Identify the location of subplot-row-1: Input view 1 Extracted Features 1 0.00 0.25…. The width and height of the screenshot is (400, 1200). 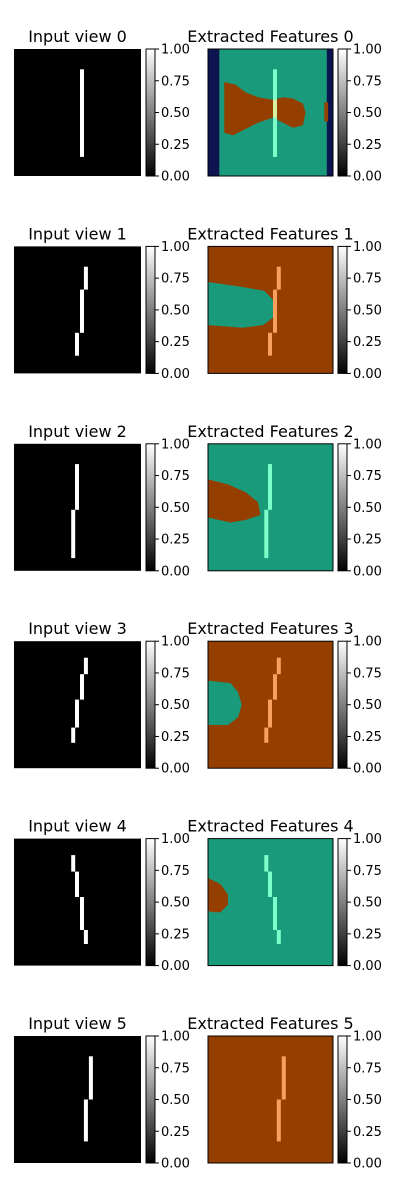
(198, 303).